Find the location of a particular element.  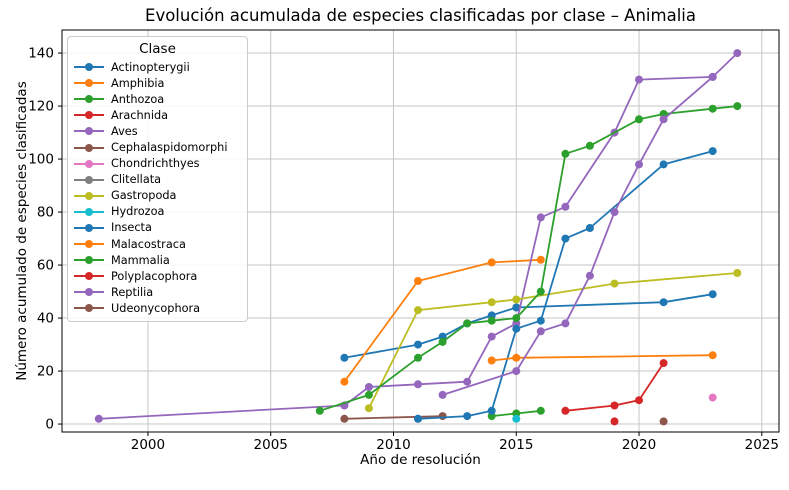

legend-item-Arachnida: Arachnida is located at coordinates (157, 115).